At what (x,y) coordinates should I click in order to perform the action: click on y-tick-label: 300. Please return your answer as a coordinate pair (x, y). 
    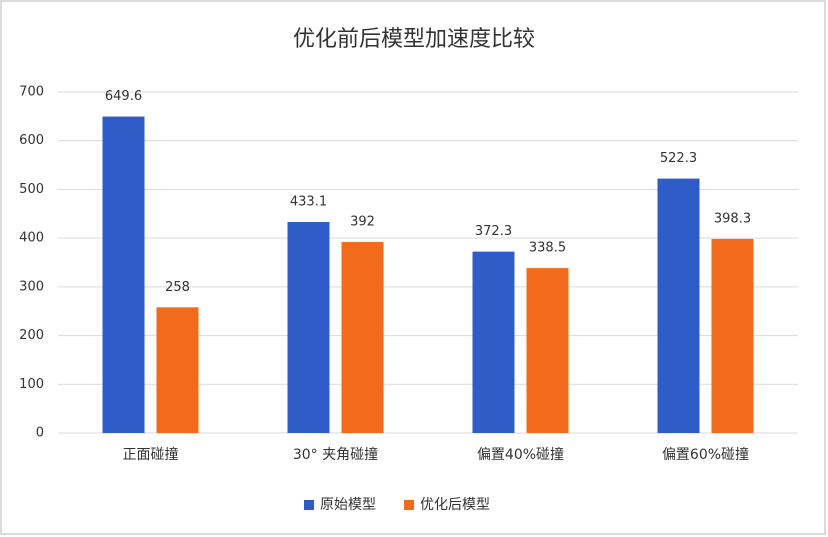
    Looking at the image, I should click on (31, 286).